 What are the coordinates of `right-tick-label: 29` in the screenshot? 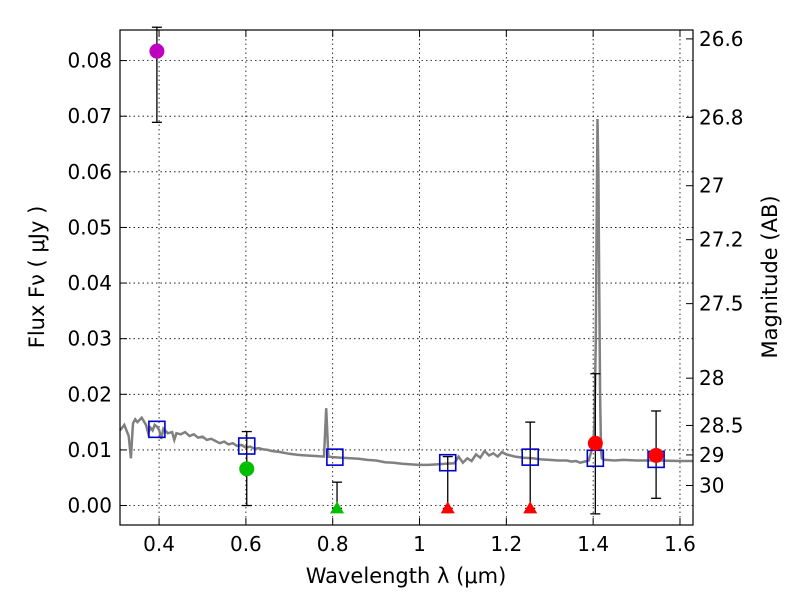 It's located at (711, 455).